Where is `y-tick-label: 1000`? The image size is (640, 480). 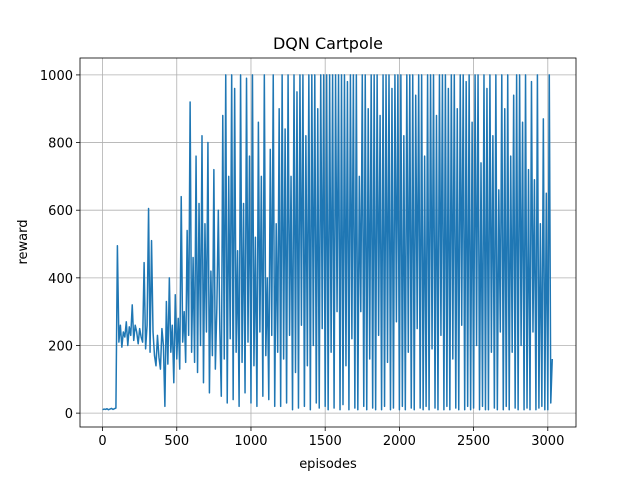 y-tick-label: 1000 is located at coordinates (56, 76).